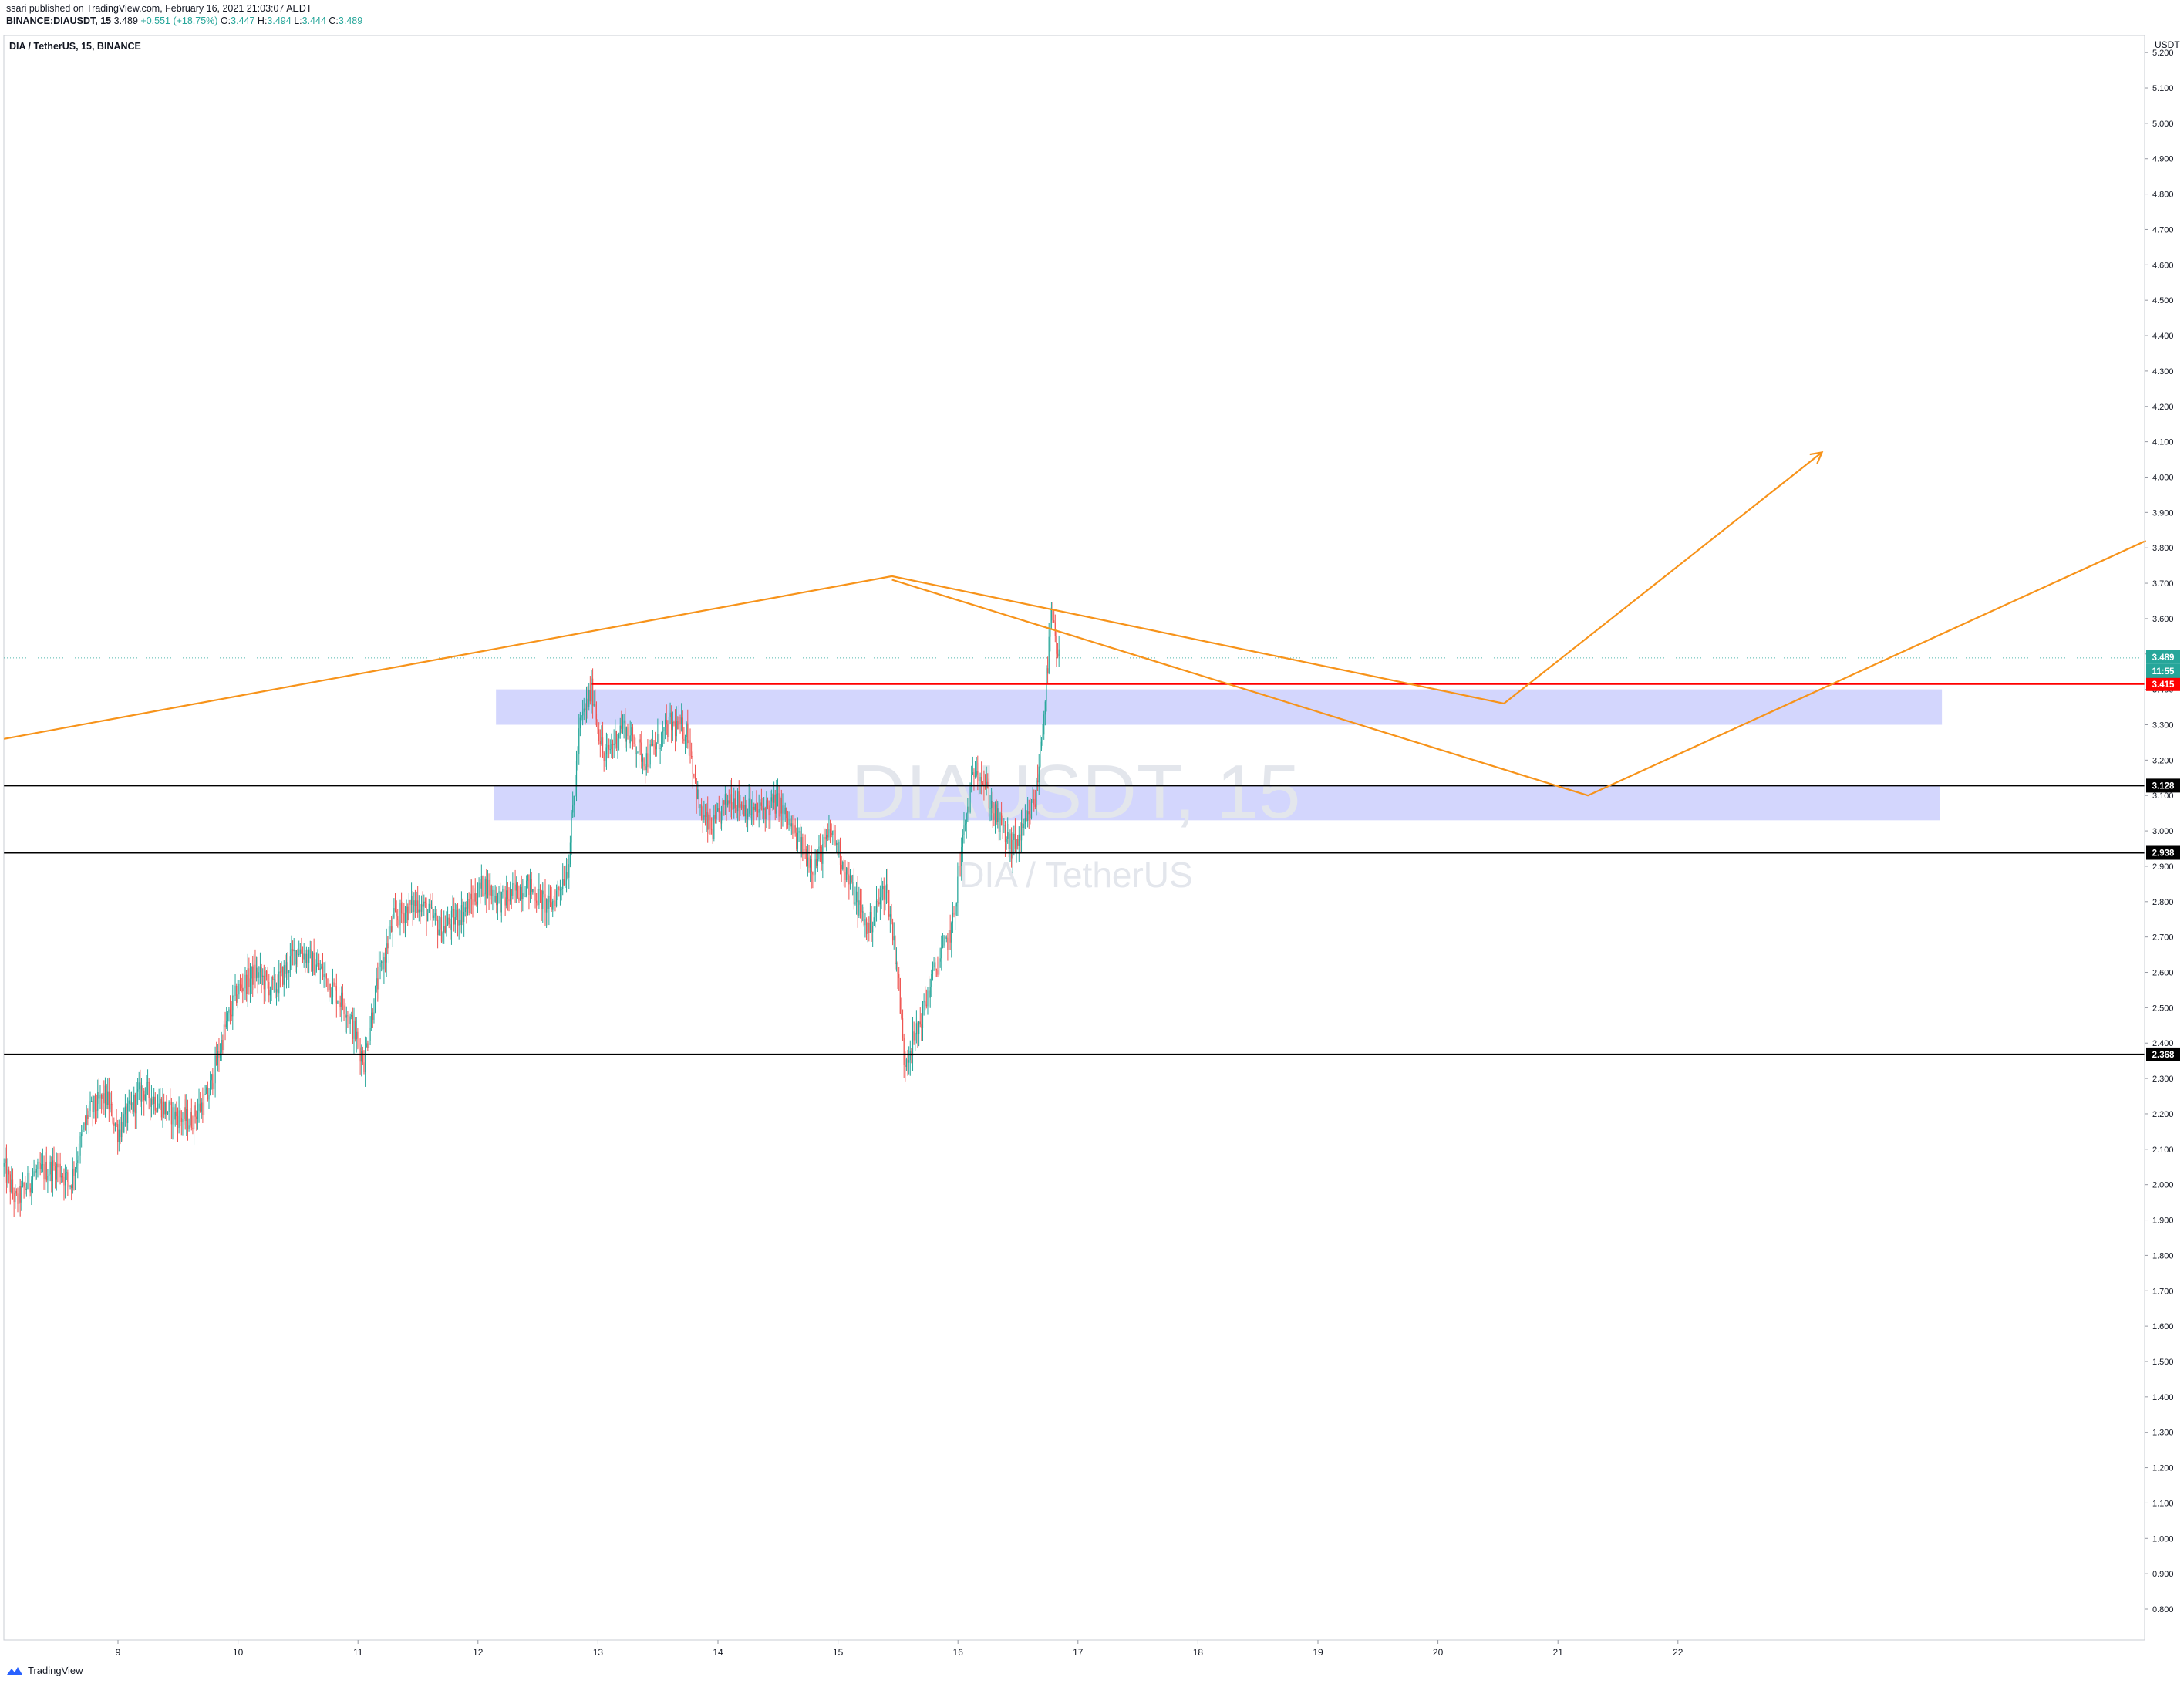 The image size is (2184, 1684). Describe the element at coordinates (1559, 1652) in the screenshot. I see `x-tick-label-12: 21` at that location.